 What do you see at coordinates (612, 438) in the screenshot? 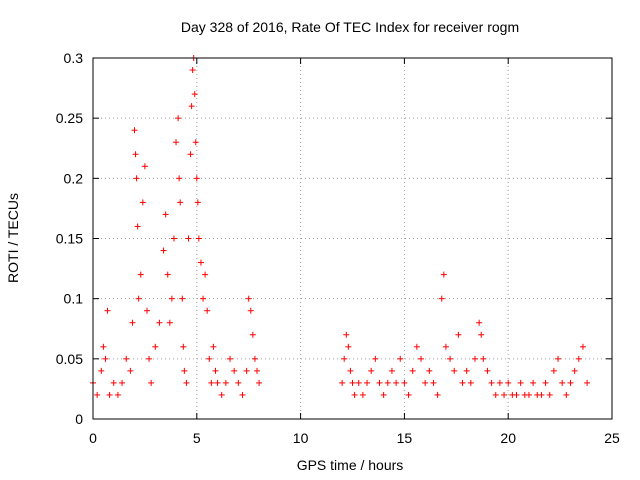
I see `x-tick-label: 25` at bounding box center [612, 438].